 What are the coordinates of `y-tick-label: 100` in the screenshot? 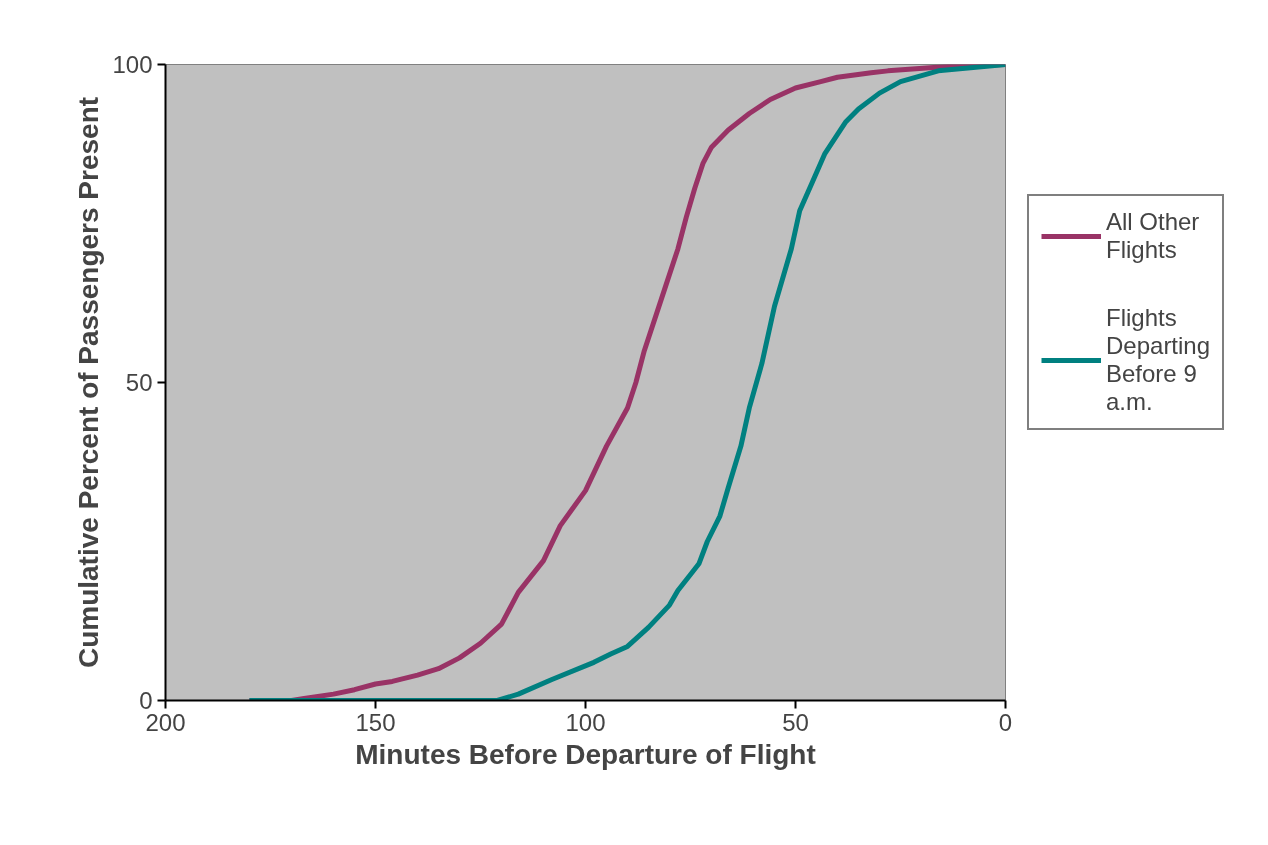 It's located at (132, 64).